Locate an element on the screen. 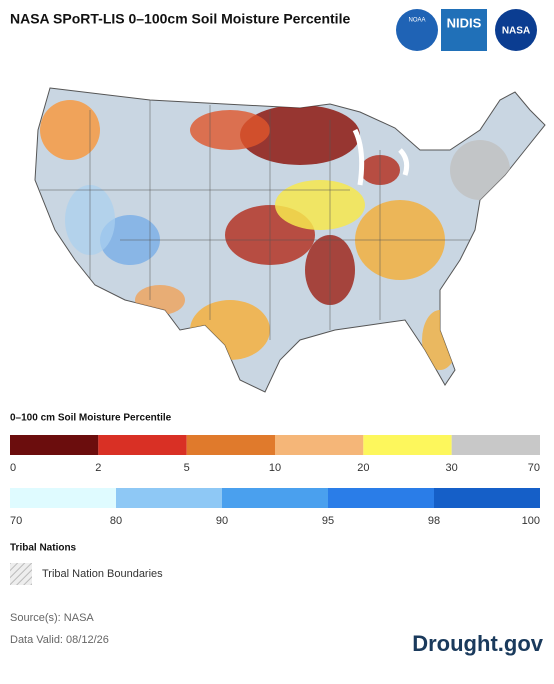 This screenshot has width=554, height=684. legend-tick: 30 is located at coordinates (452, 468).